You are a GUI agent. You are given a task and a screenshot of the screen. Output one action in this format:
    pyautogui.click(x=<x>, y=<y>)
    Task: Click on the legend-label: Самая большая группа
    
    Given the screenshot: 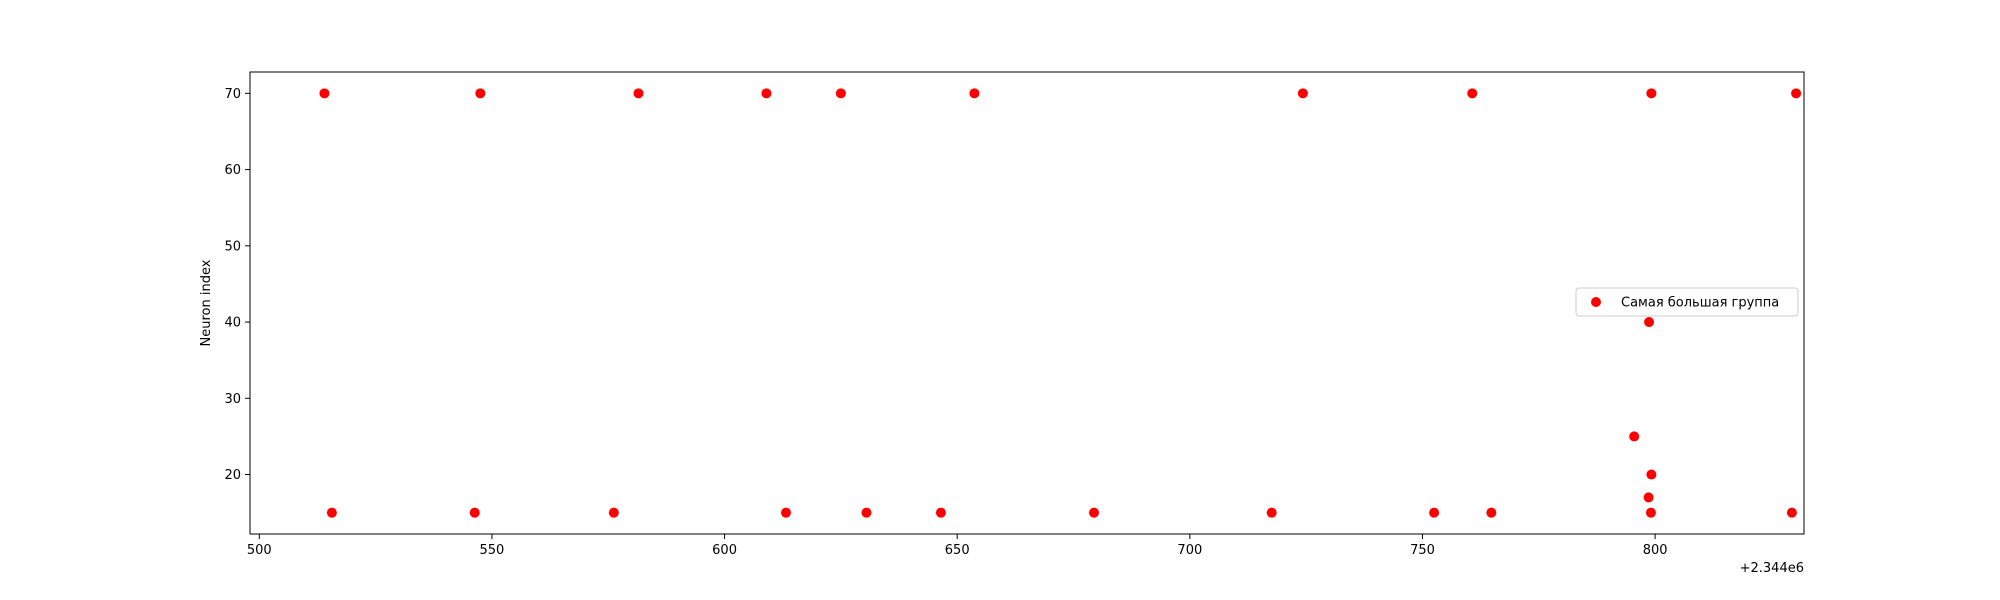 What is the action you would take?
    pyautogui.click(x=1700, y=303)
    